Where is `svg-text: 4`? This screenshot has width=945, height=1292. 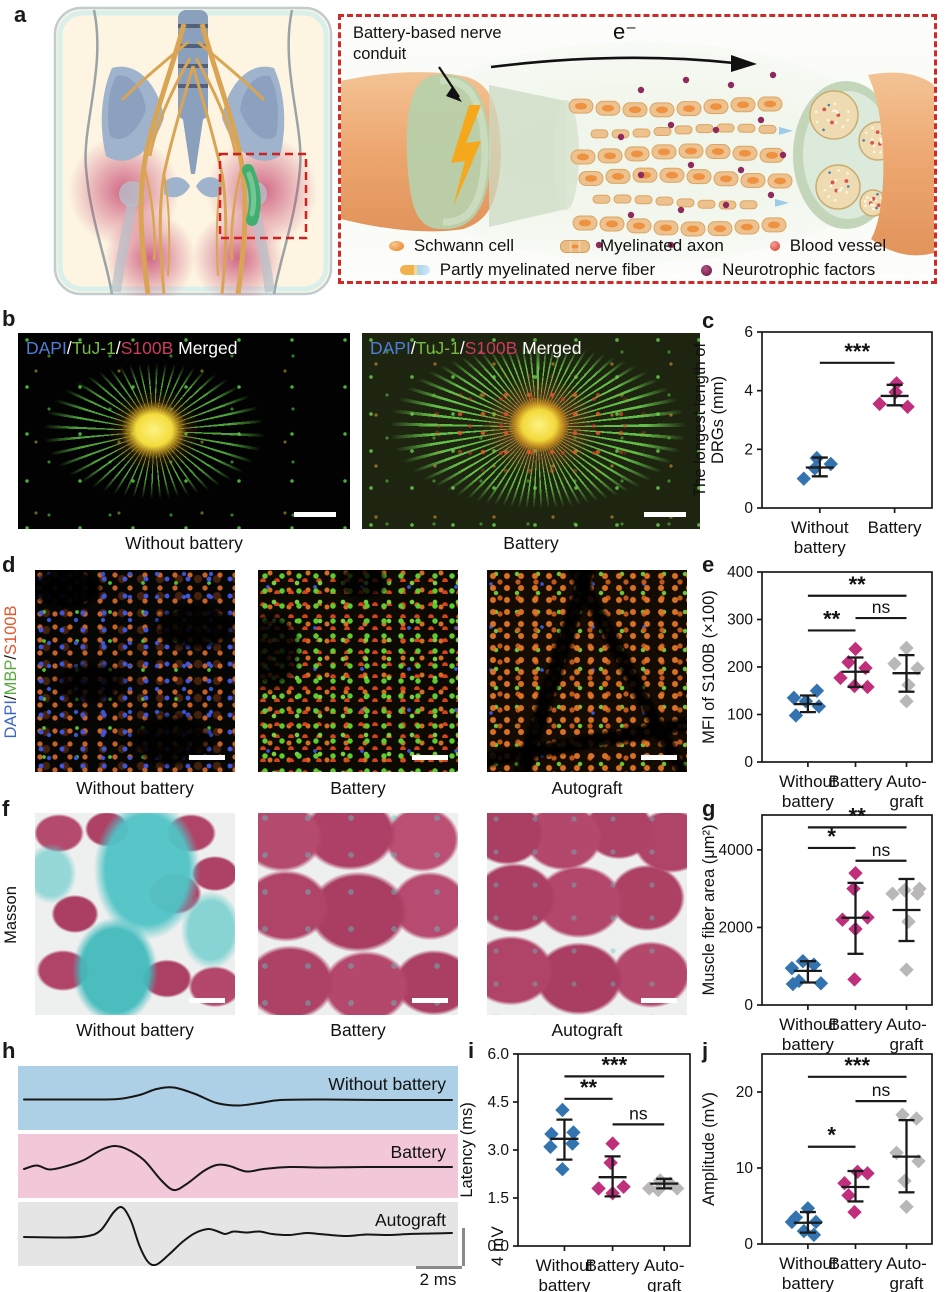
svg-text: 4 is located at coordinates (748, 391).